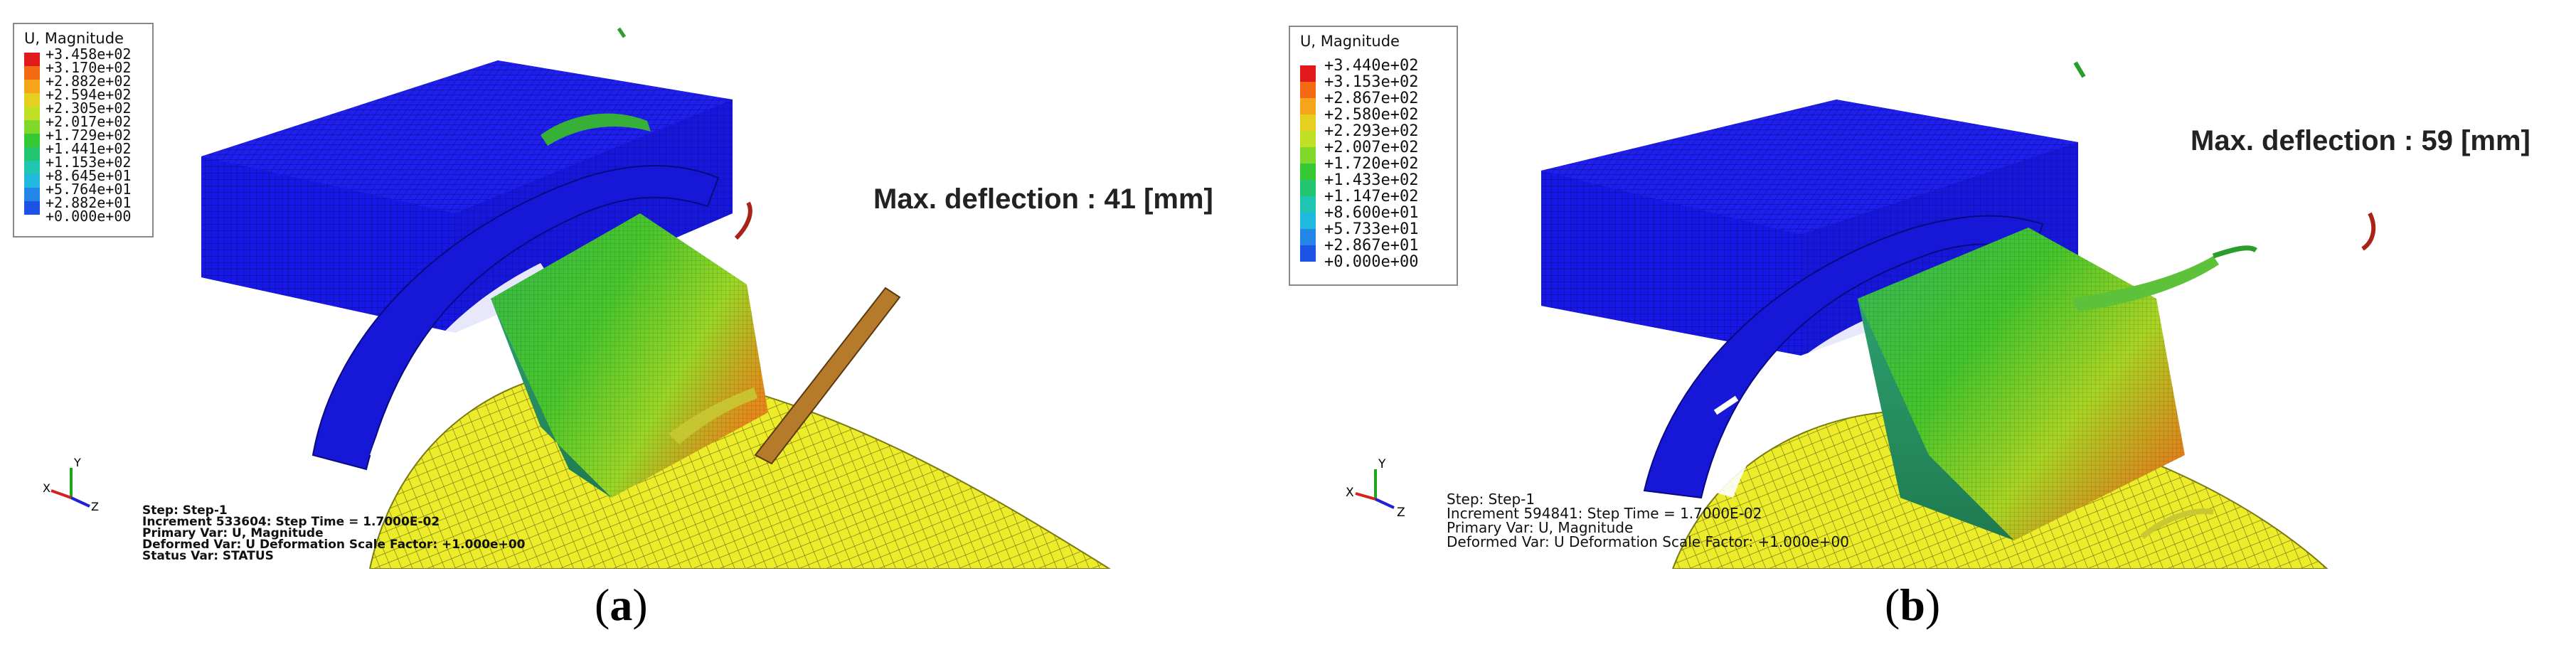 This screenshot has width=2576, height=657. What do you see at coordinates (1371, 115) in the screenshot?
I see `legend-value: +2.580e+02` at bounding box center [1371, 115].